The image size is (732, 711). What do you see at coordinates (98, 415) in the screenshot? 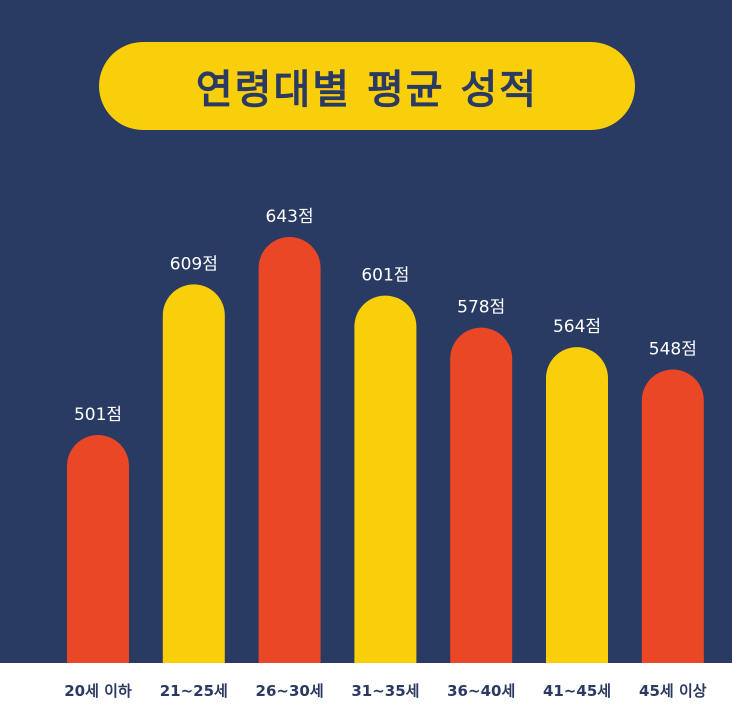
I see `value-label: 501점` at bounding box center [98, 415].